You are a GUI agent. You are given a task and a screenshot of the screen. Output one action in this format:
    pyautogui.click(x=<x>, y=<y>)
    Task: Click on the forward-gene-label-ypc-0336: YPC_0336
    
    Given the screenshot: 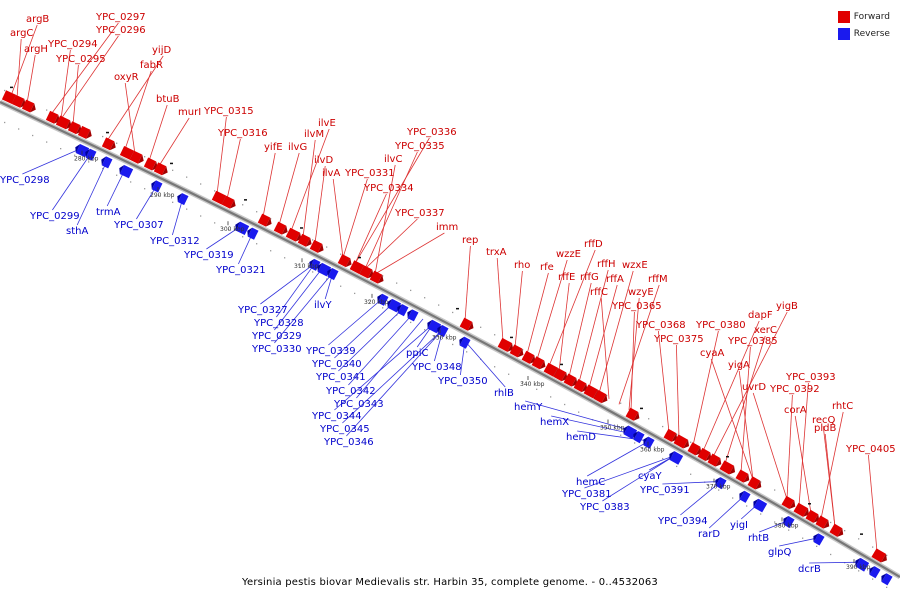 What is the action you would take?
    pyautogui.click(x=431, y=132)
    